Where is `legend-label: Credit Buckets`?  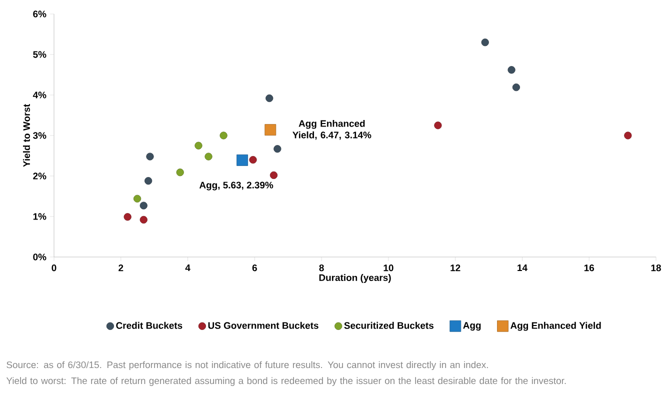 legend-label: Credit Buckets is located at coordinates (149, 325).